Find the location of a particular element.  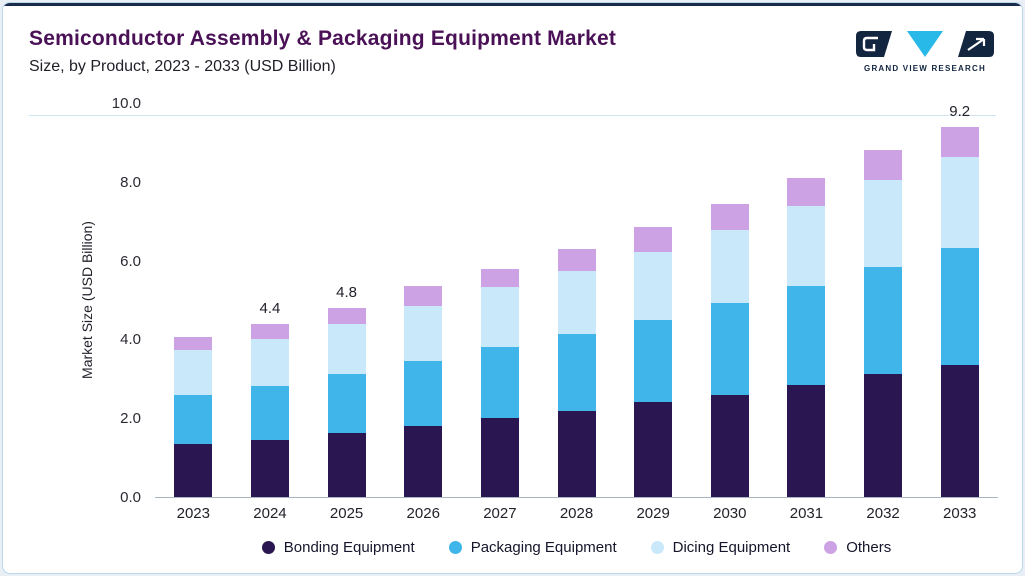

bar-column-2031 is located at coordinates (806, 300).